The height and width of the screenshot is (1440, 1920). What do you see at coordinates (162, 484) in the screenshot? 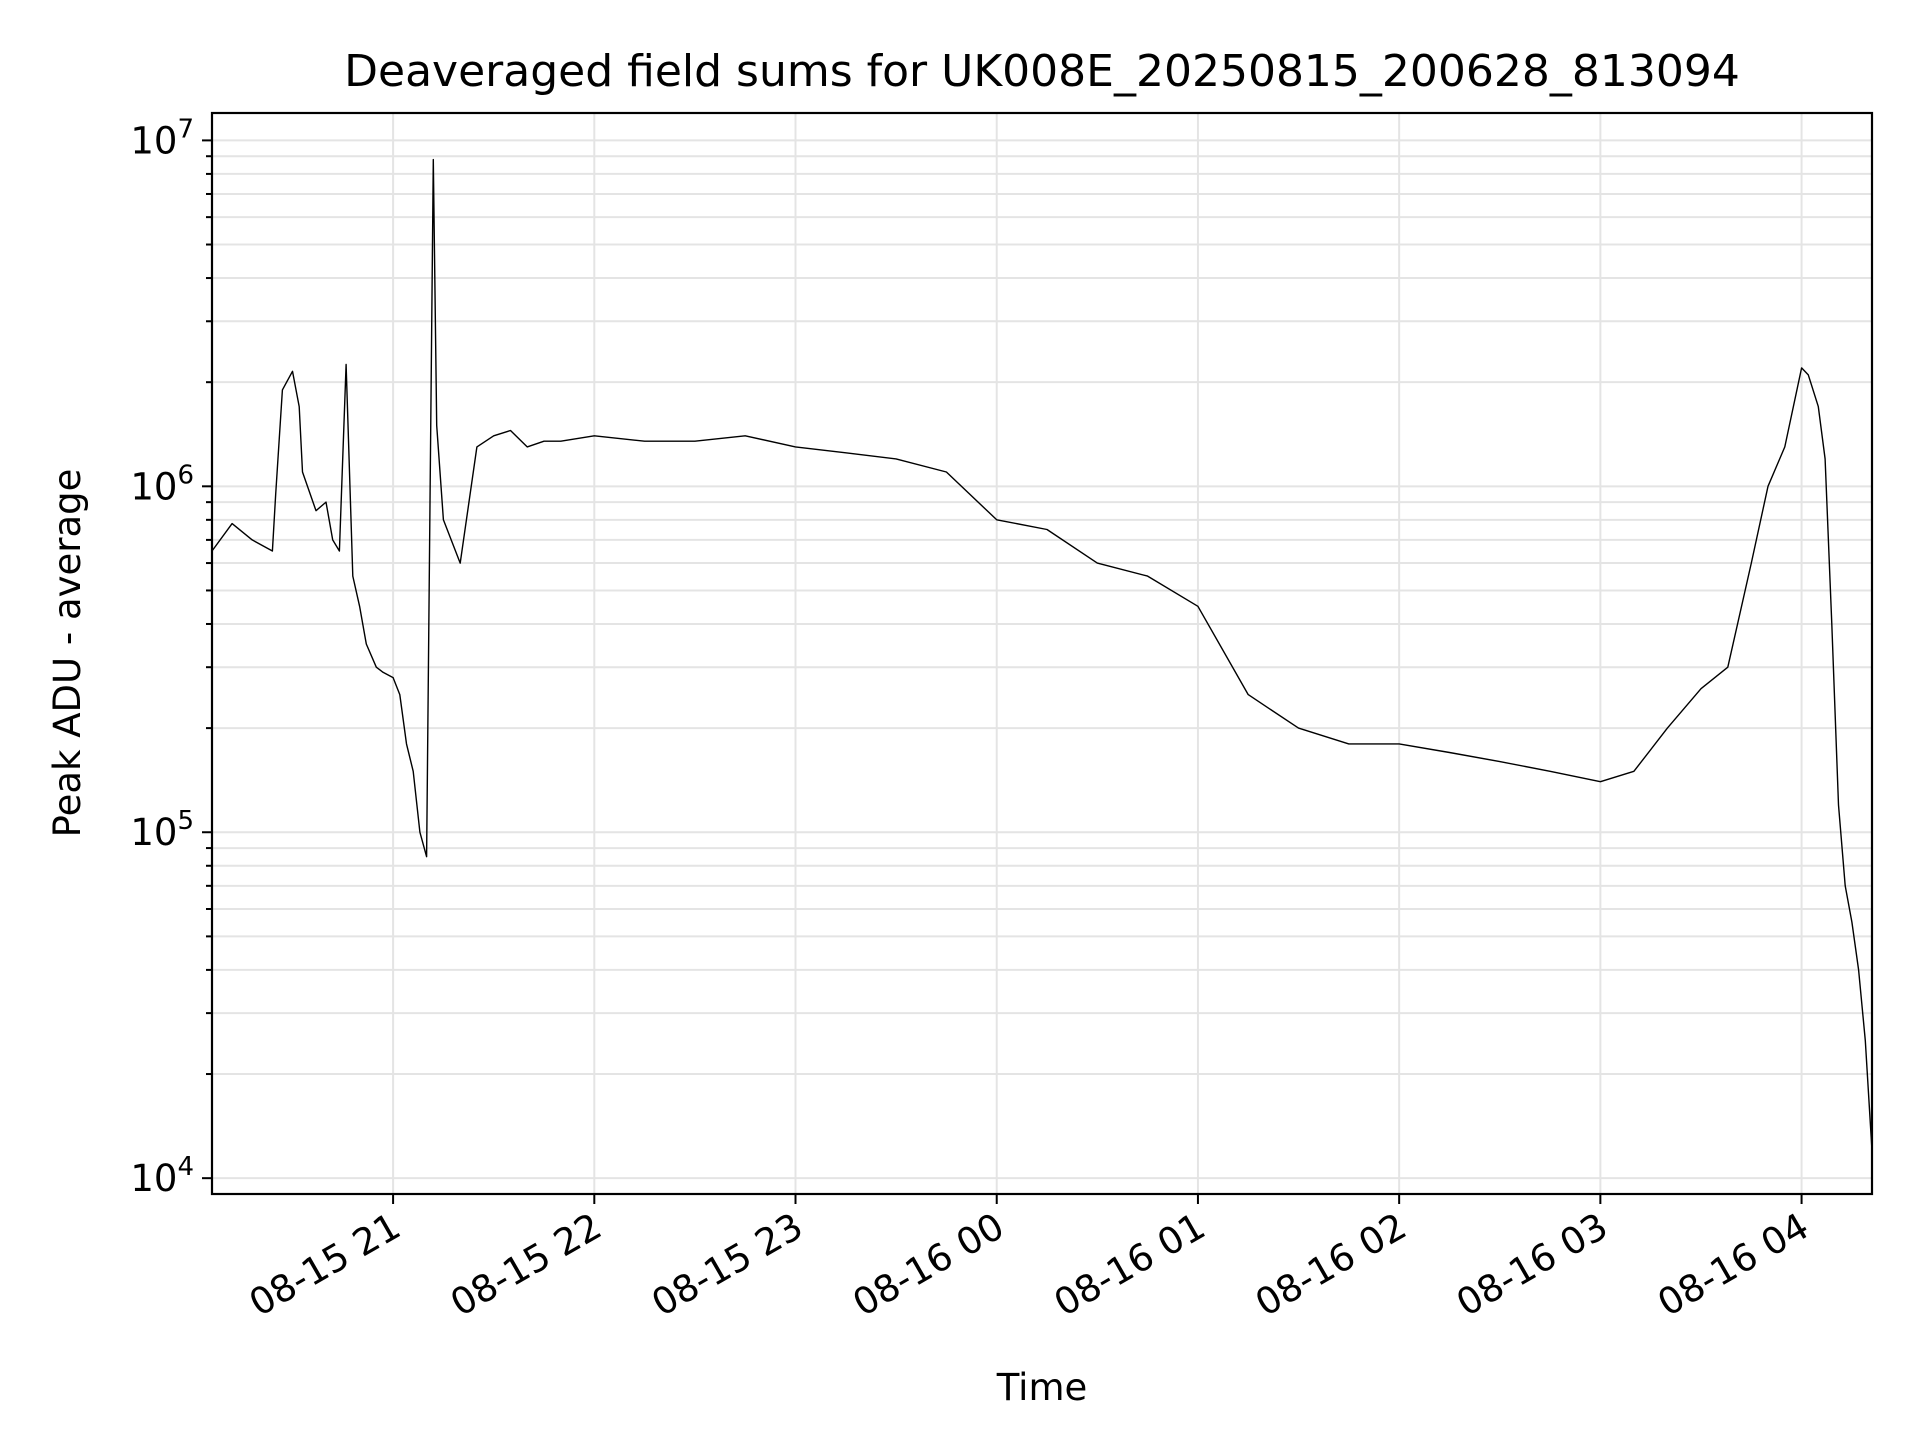
I see `y-tick-label: 106` at bounding box center [162, 484].